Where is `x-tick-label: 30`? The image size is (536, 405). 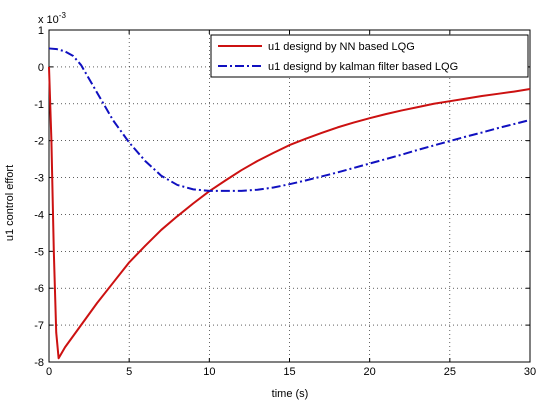
x-tick-label: 30 is located at coordinates (530, 372).